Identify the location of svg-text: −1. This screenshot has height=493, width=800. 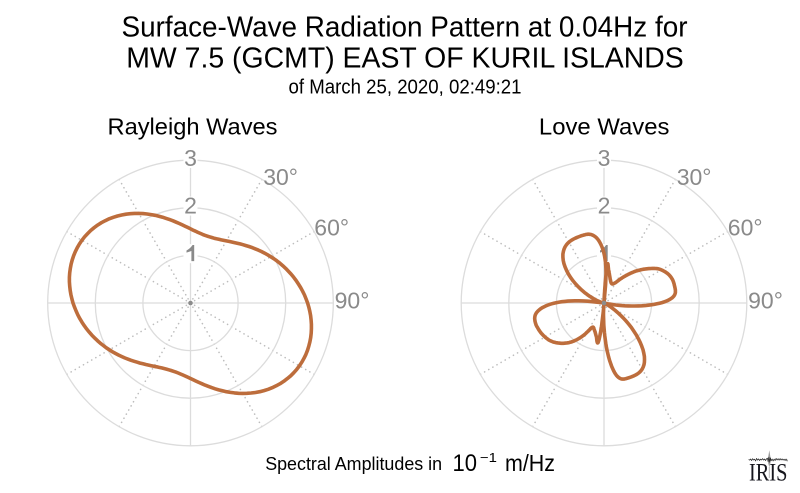
(488, 457).